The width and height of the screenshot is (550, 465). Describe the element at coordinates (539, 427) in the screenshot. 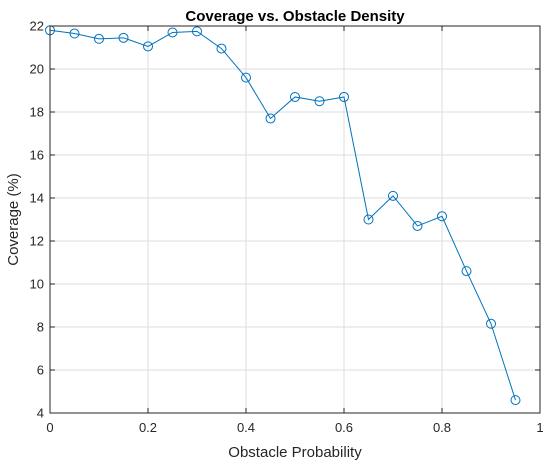

I see `x-tick-label: 1` at that location.